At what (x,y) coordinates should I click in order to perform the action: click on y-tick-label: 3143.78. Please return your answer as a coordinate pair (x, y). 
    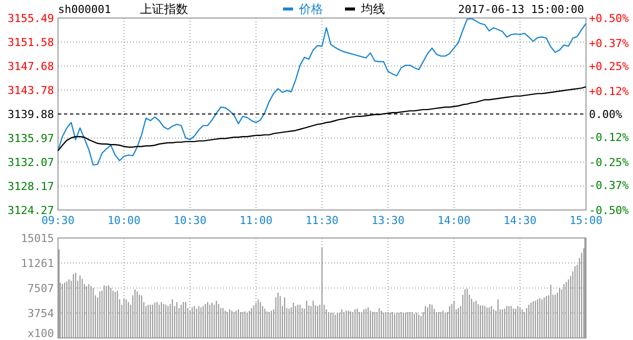
    Looking at the image, I should click on (31, 91).